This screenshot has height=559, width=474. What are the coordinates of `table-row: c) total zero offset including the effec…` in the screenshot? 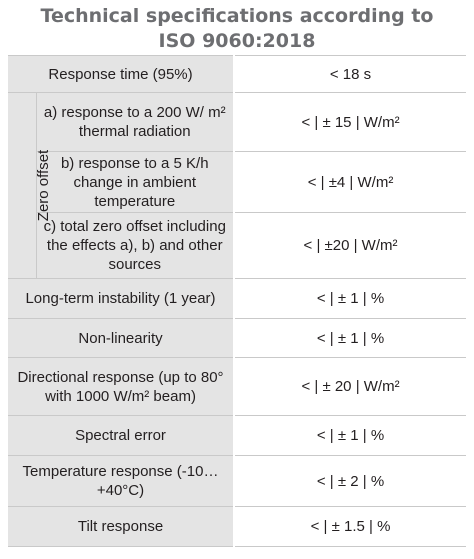 It's located at (237, 245).